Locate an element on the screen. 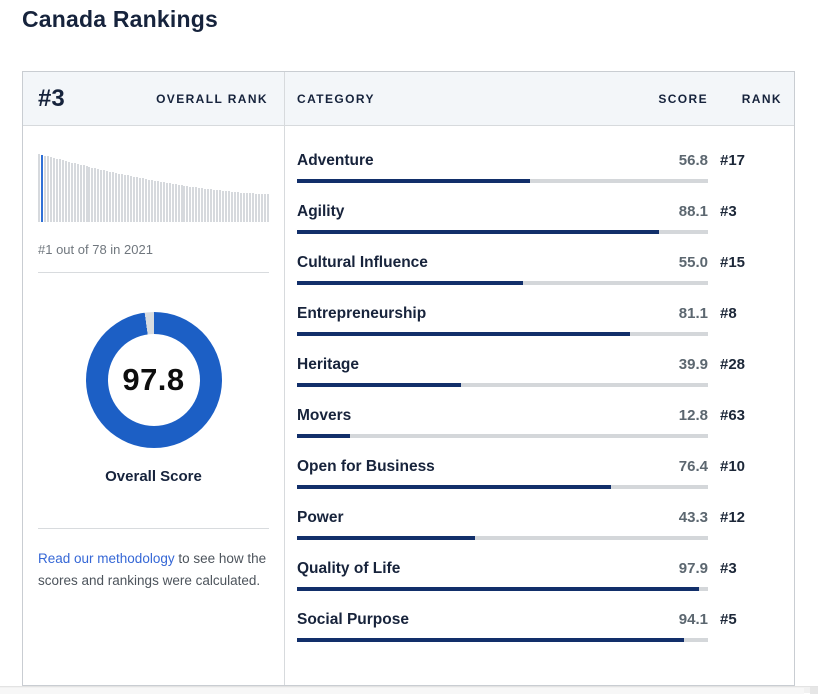  score-value: 94.1 is located at coordinates (693, 619).